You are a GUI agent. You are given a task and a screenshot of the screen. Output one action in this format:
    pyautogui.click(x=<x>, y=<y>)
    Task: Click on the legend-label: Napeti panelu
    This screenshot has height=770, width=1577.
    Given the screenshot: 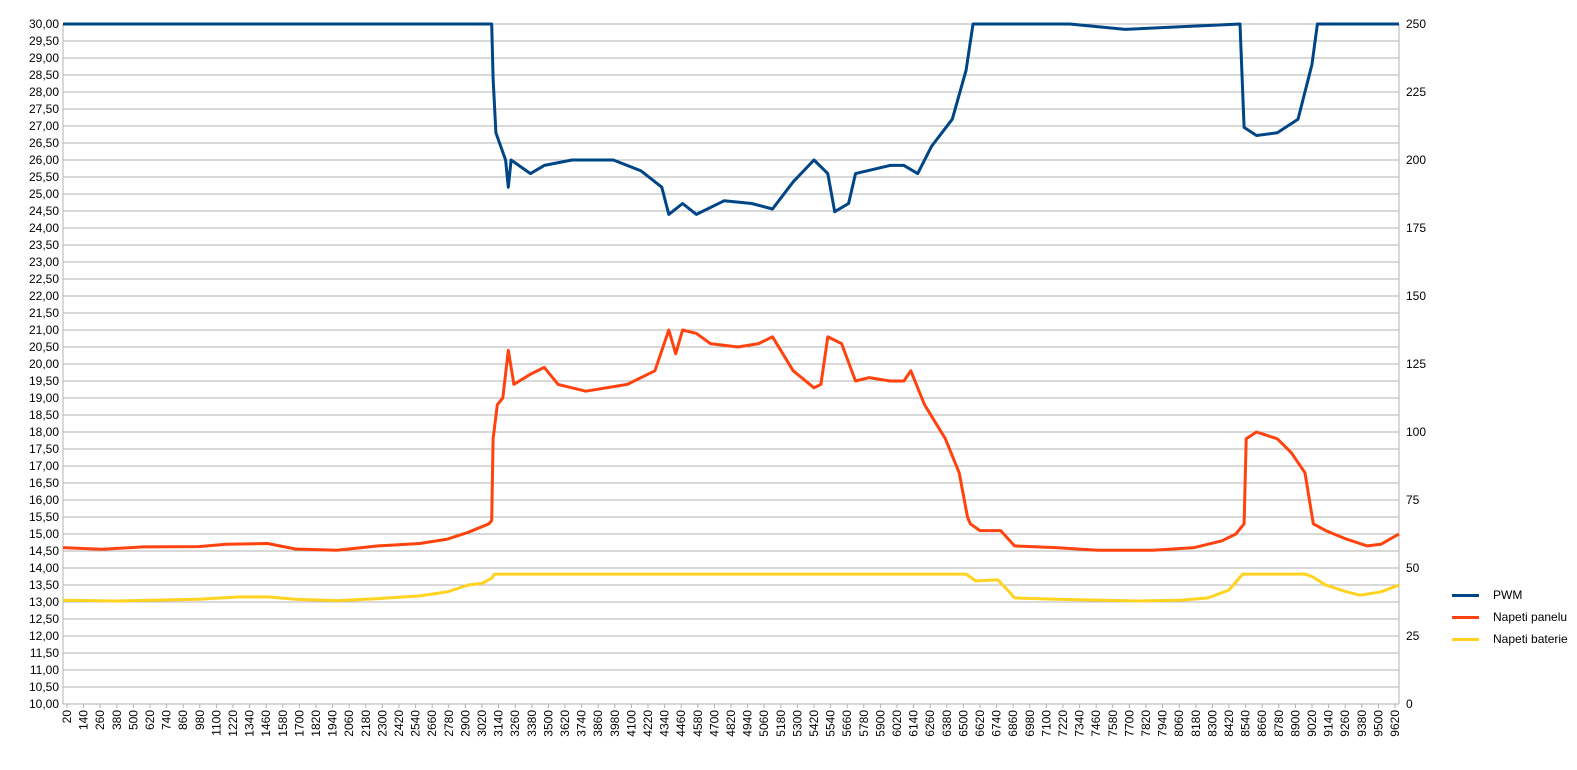 What is the action you would take?
    pyautogui.click(x=1530, y=617)
    